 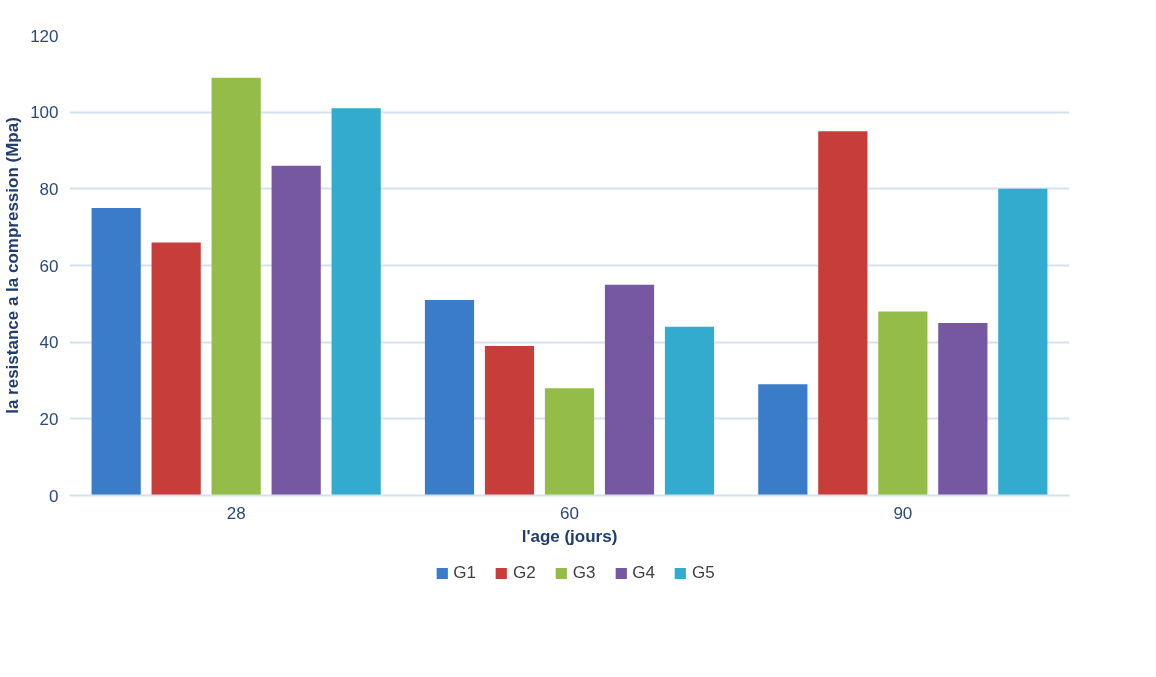 I want to click on y-tick-label: 120, so click(x=44, y=36).